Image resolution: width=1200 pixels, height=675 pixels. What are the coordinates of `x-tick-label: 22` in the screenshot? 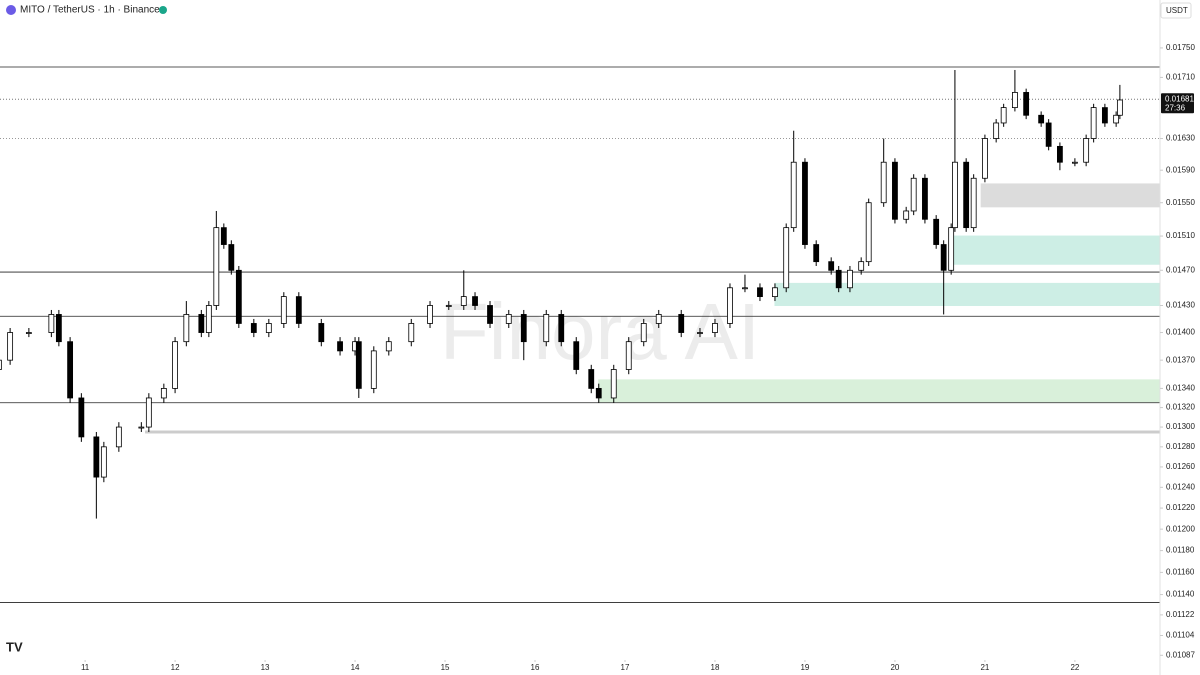 It's located at (1074, 667).